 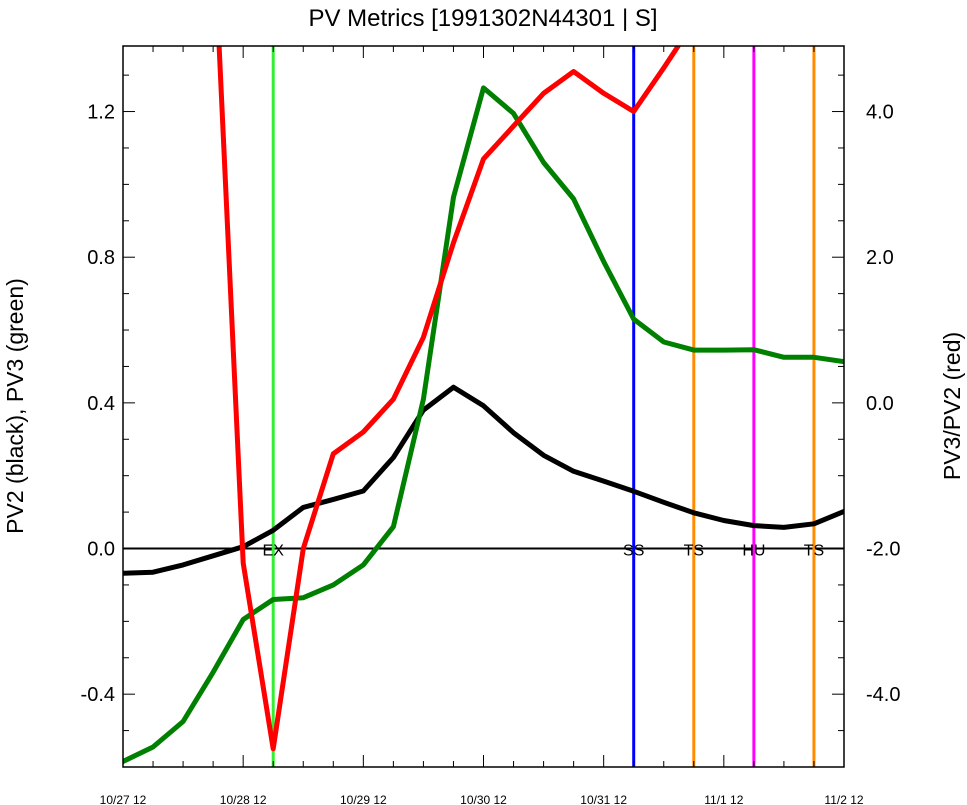 I want to click on x-tick-label: 10/28 12, so click(x=243, y=799).